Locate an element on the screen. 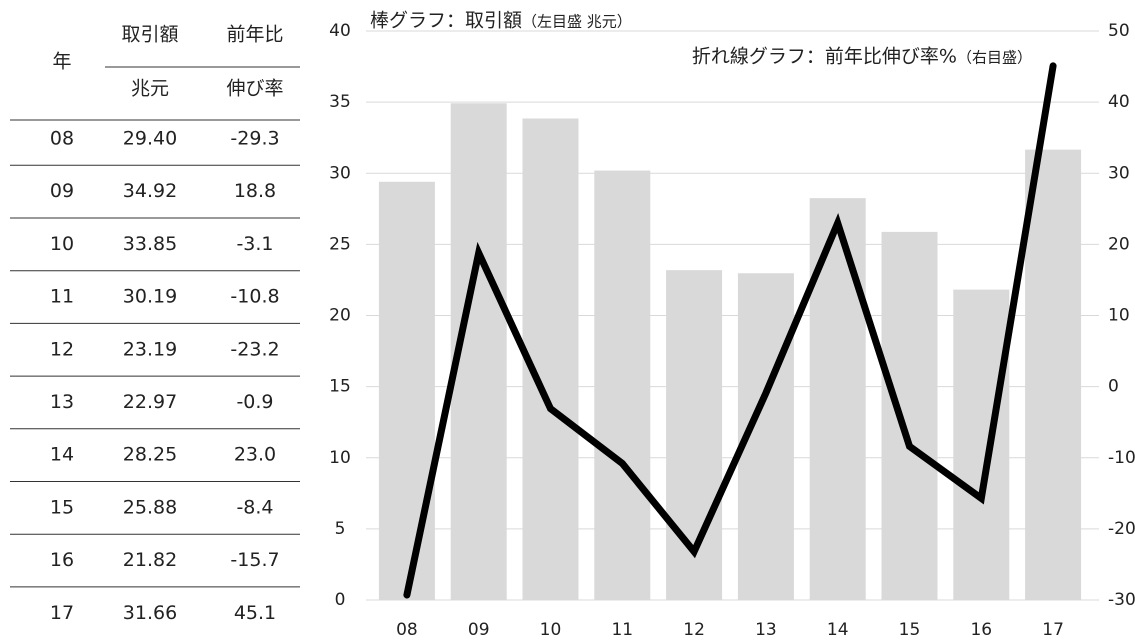 The width and height of the screenshot is (1135, 641). table-cell: 10 is located at coordinates (62, 244).